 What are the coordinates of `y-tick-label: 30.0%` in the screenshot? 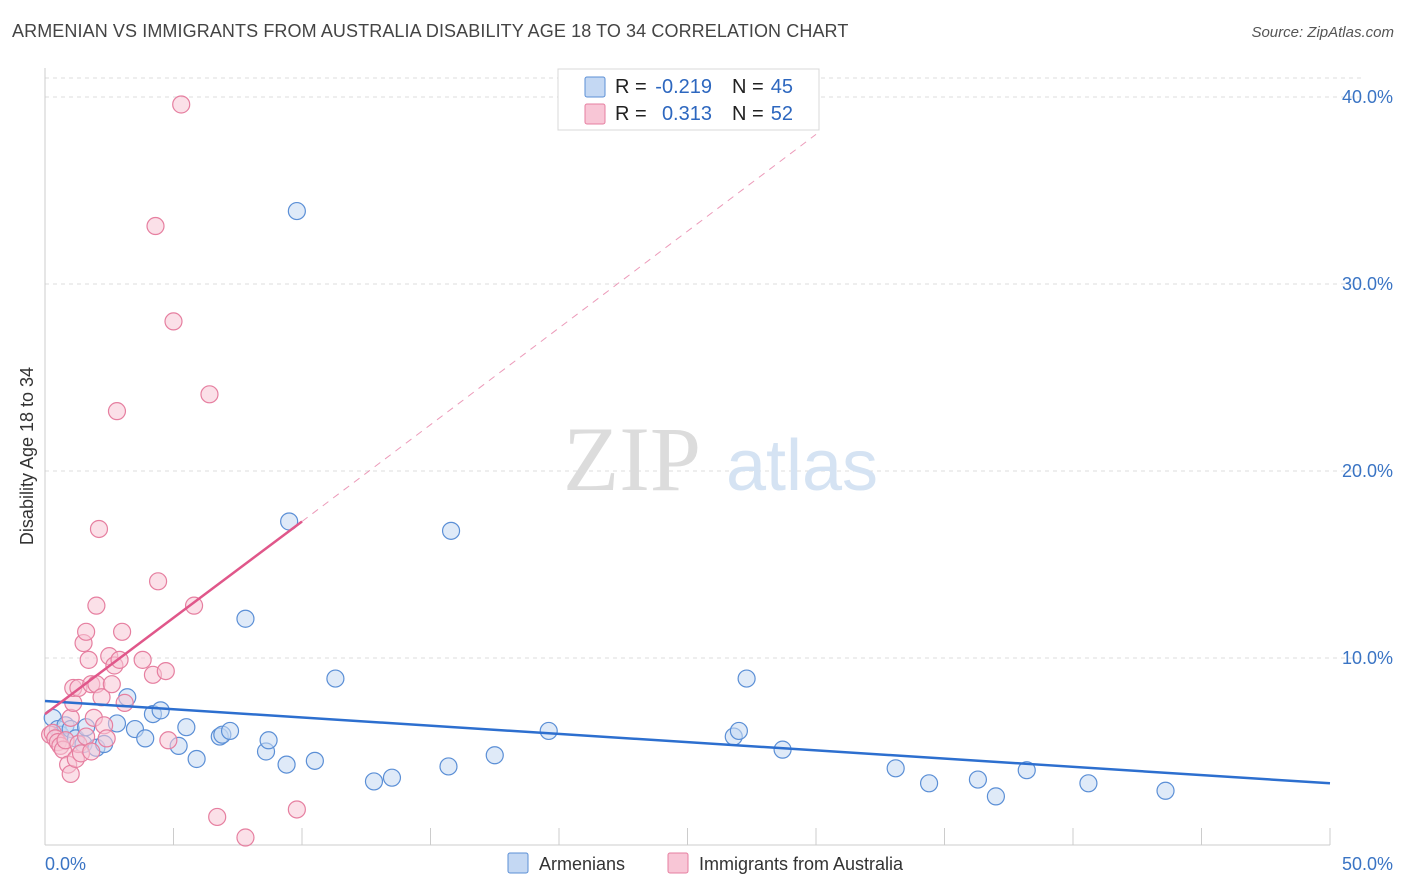 It's located at (1367, 284).